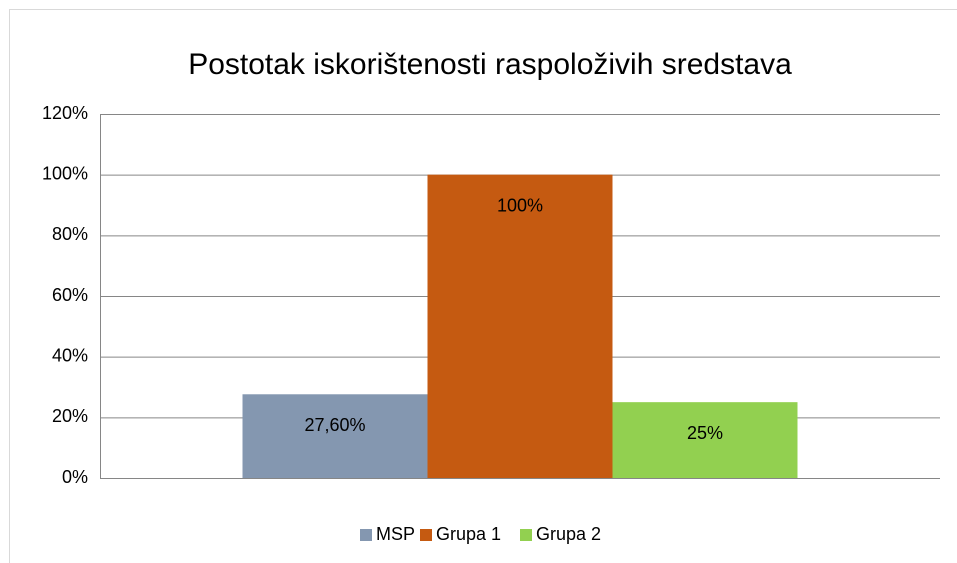  Describe the element at coordinates (395, 534) in the screenshot. I see `legend-label: MSP` at that location.